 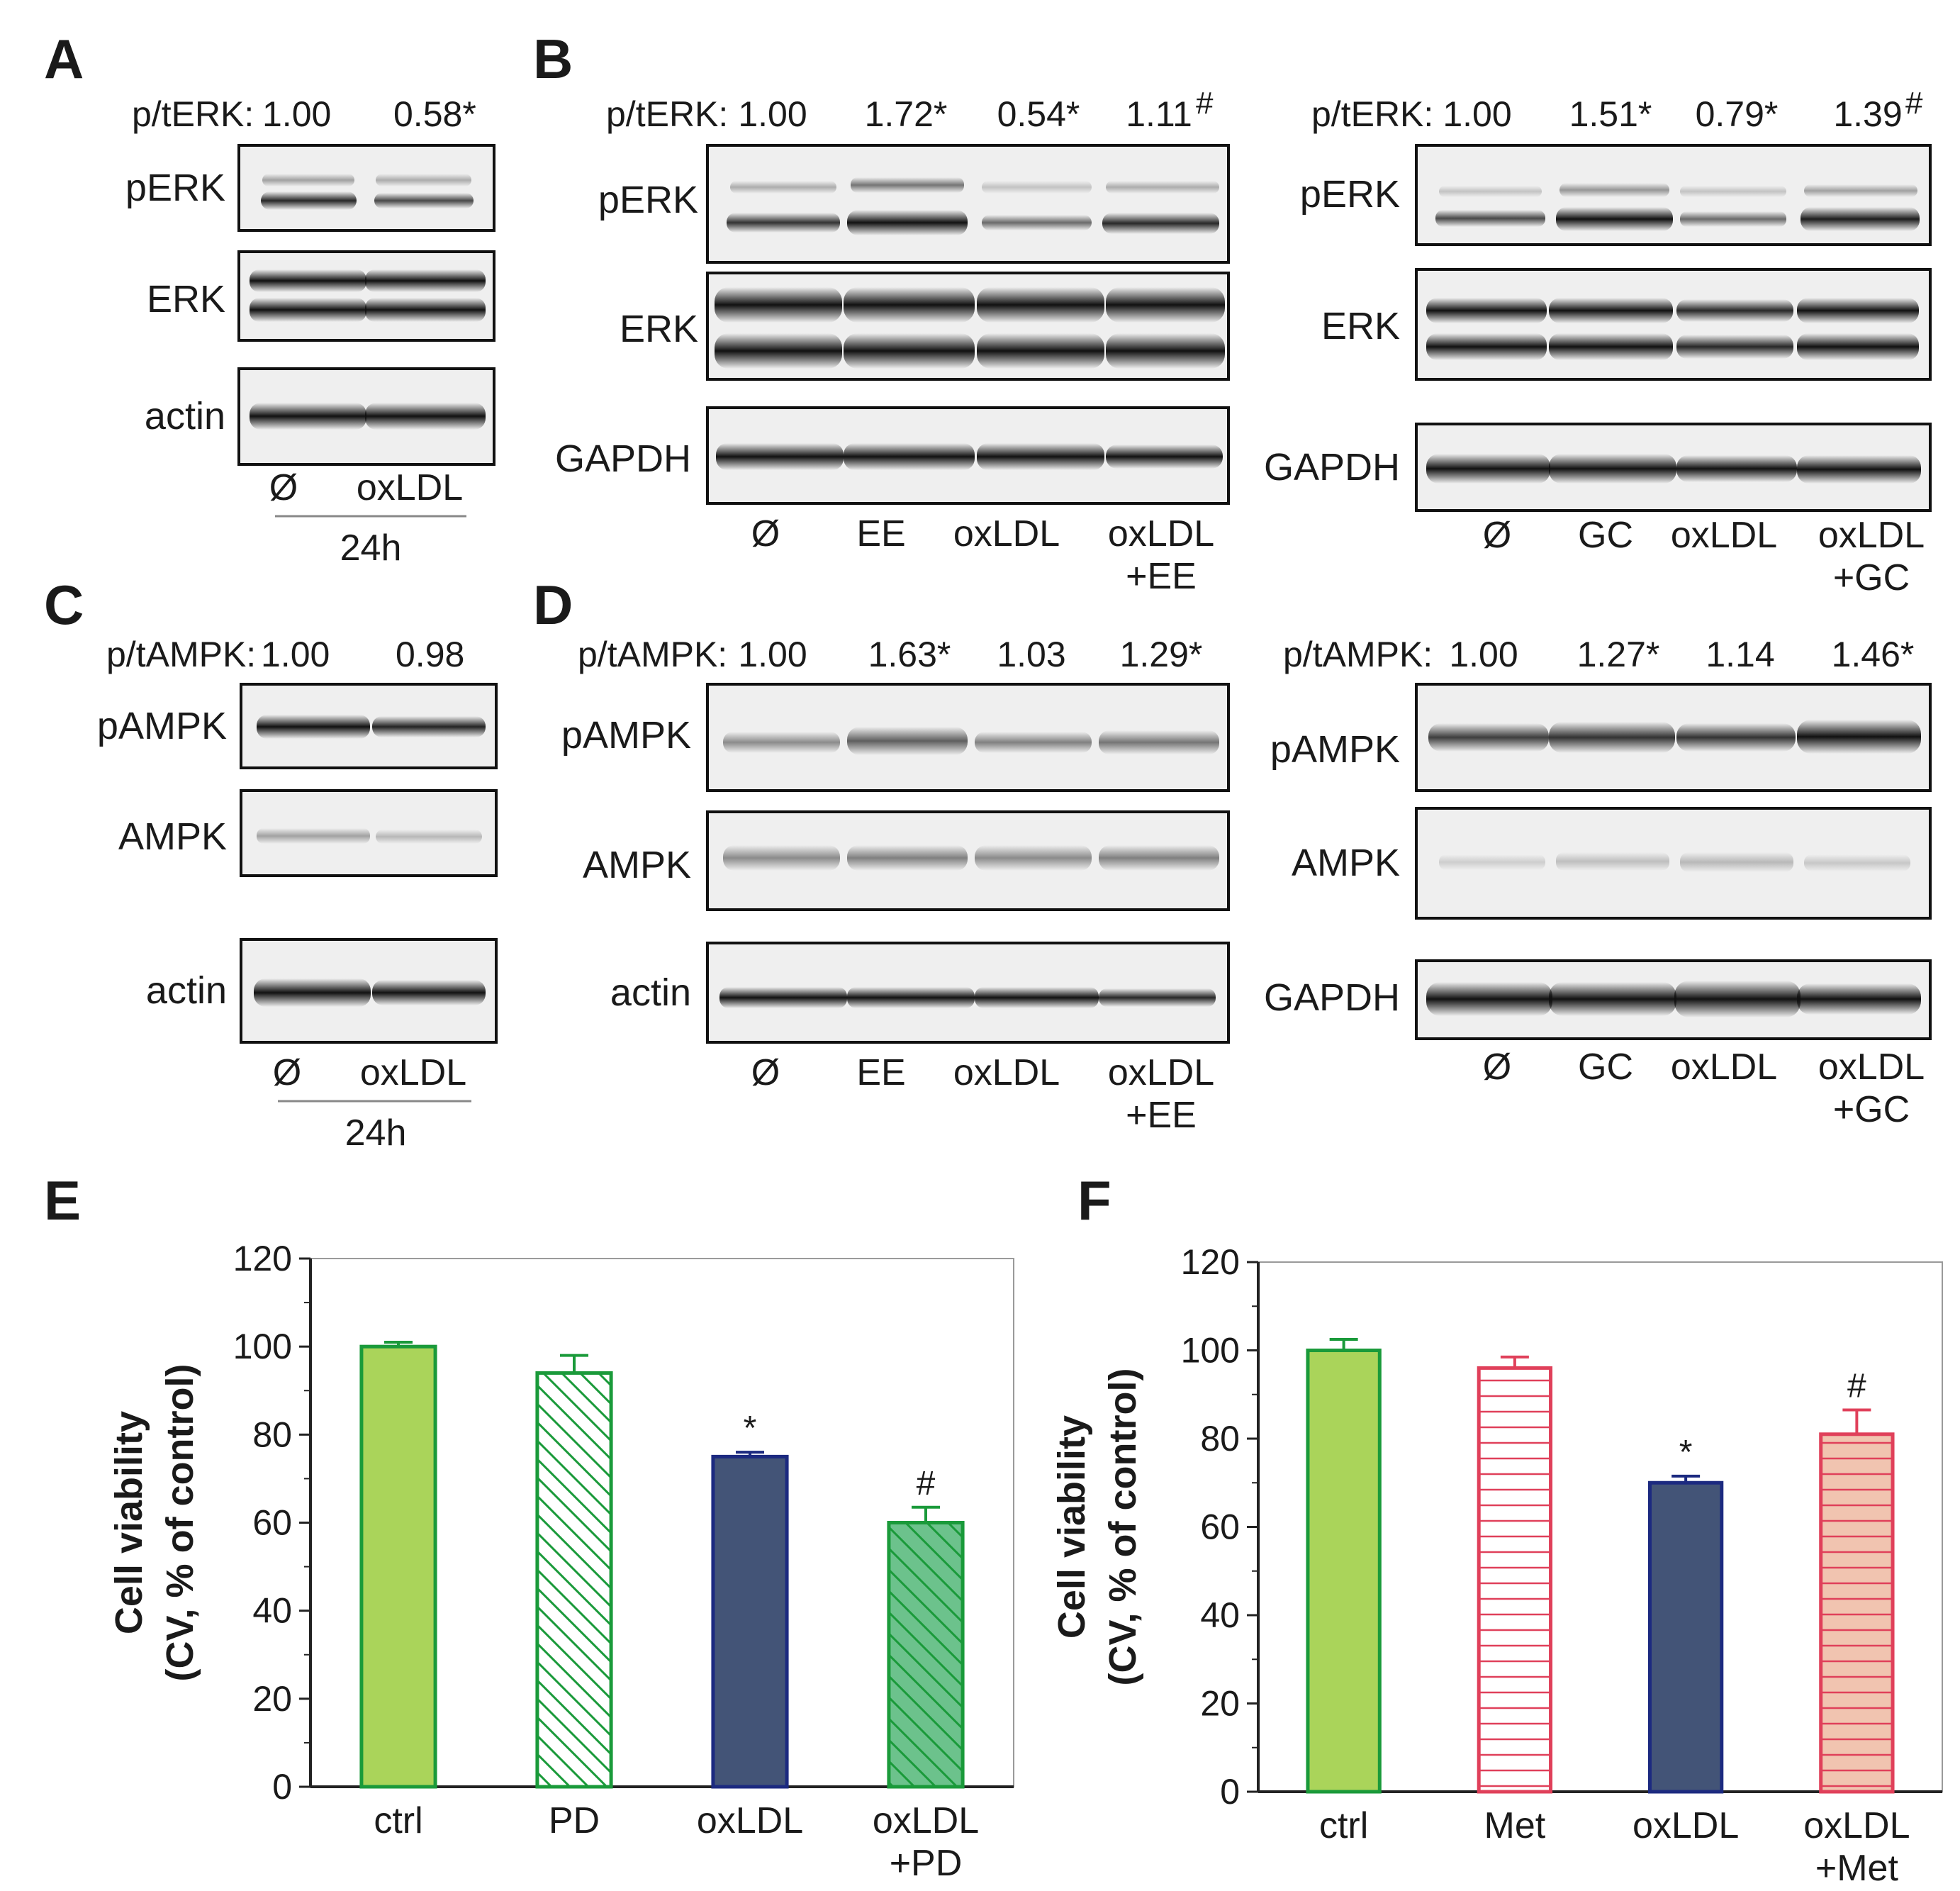 What do you see at coordinates (909, 654) in the screenshot?
I see `ratio-value: 1.63*` at bounding box center [909, 654].